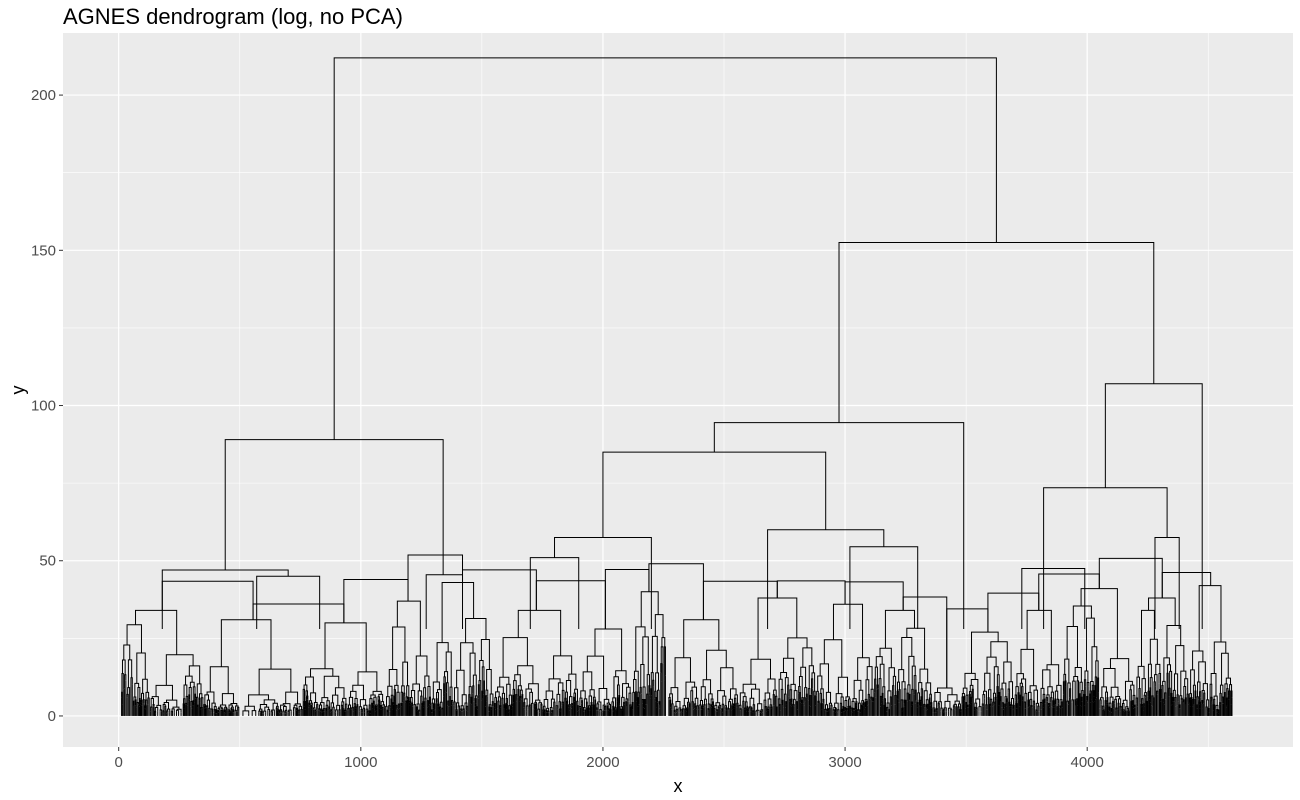  What do you see at coordinates (43, 95) in the screenshot?
I see `y-tick-label: 200` at bounding box center [43, 95].